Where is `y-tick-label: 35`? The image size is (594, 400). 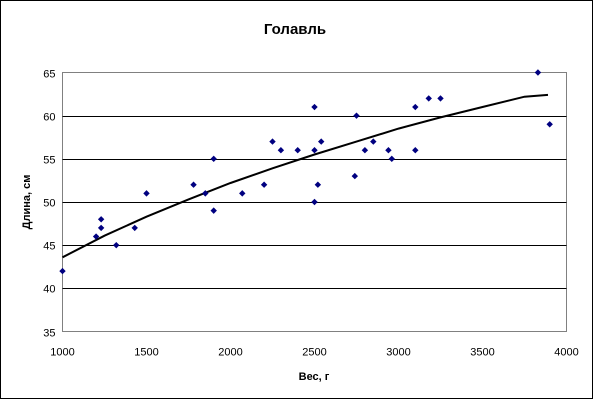
y-tick-label: 35 is located at coordinates (49, 334).